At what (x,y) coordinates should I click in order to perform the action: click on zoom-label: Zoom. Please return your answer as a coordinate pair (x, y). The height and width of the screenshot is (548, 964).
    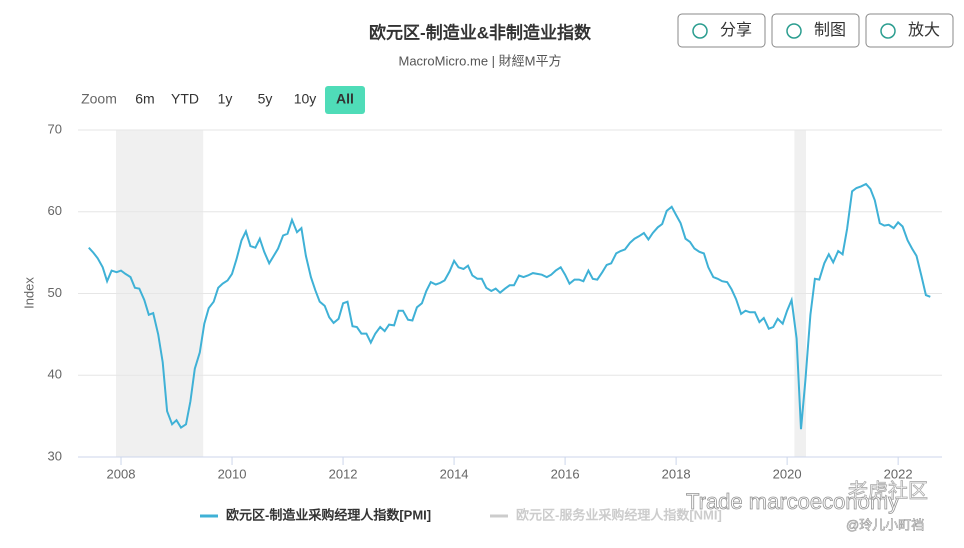
    Looking at the image, I should click on (99, 99).